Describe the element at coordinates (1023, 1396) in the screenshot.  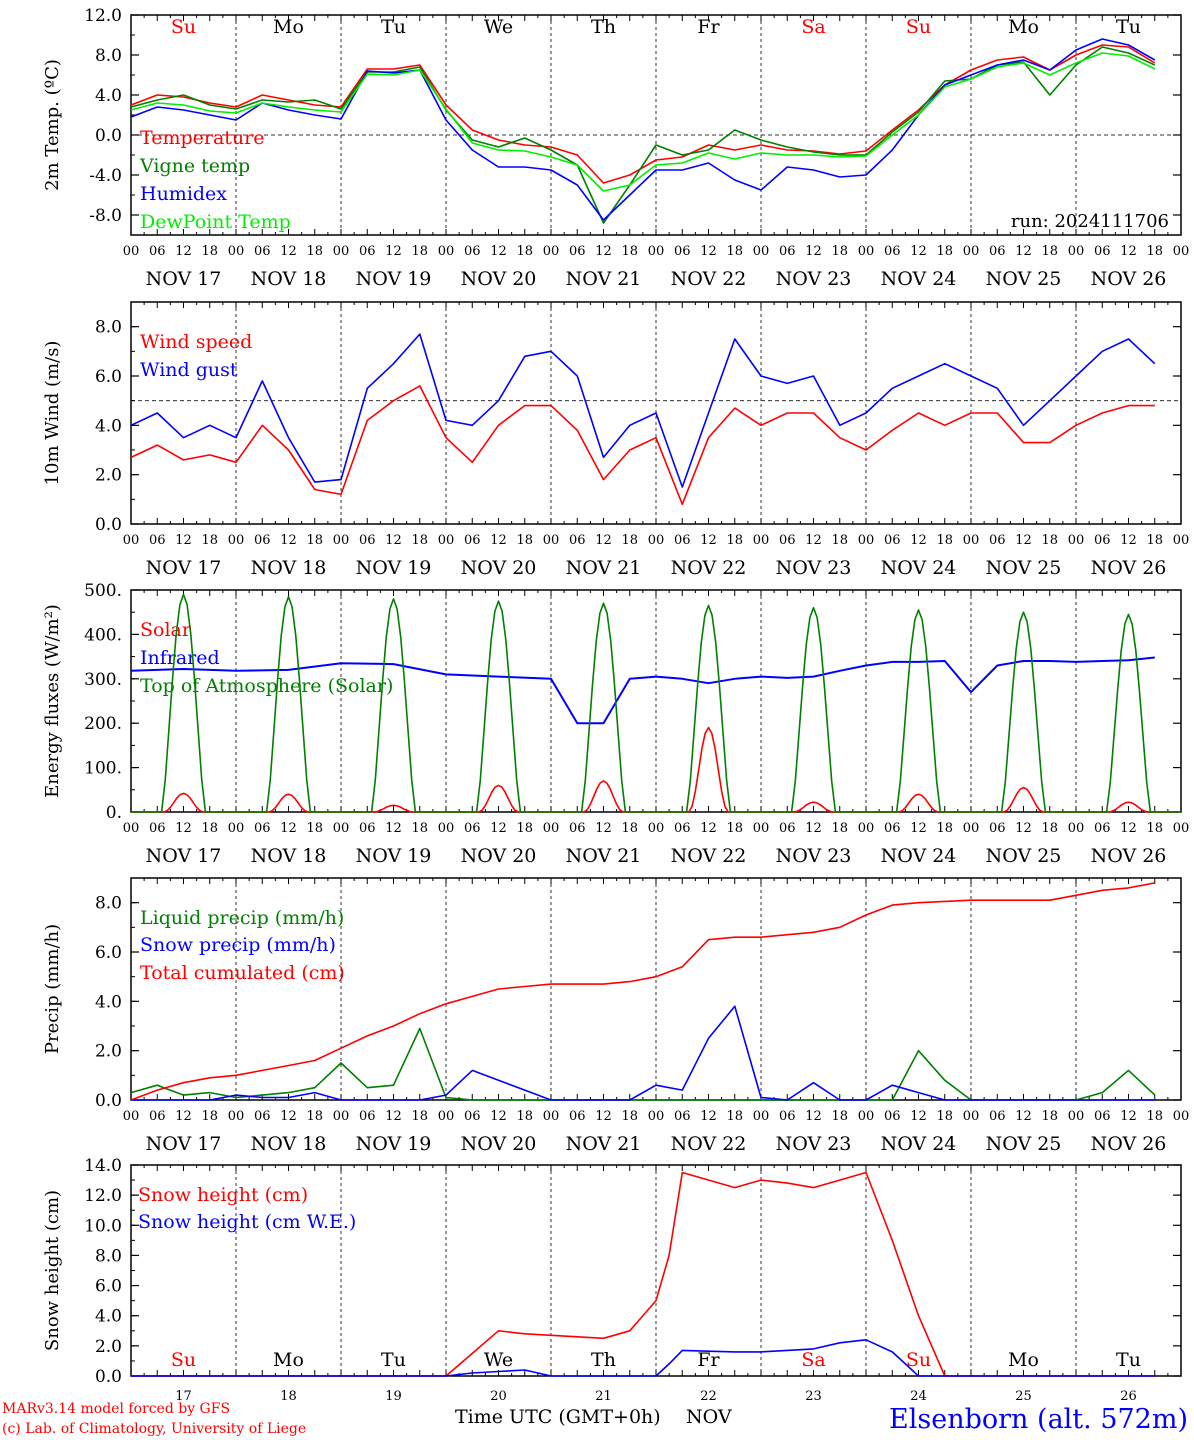
I see `bottom-day-number: 25` at that location.